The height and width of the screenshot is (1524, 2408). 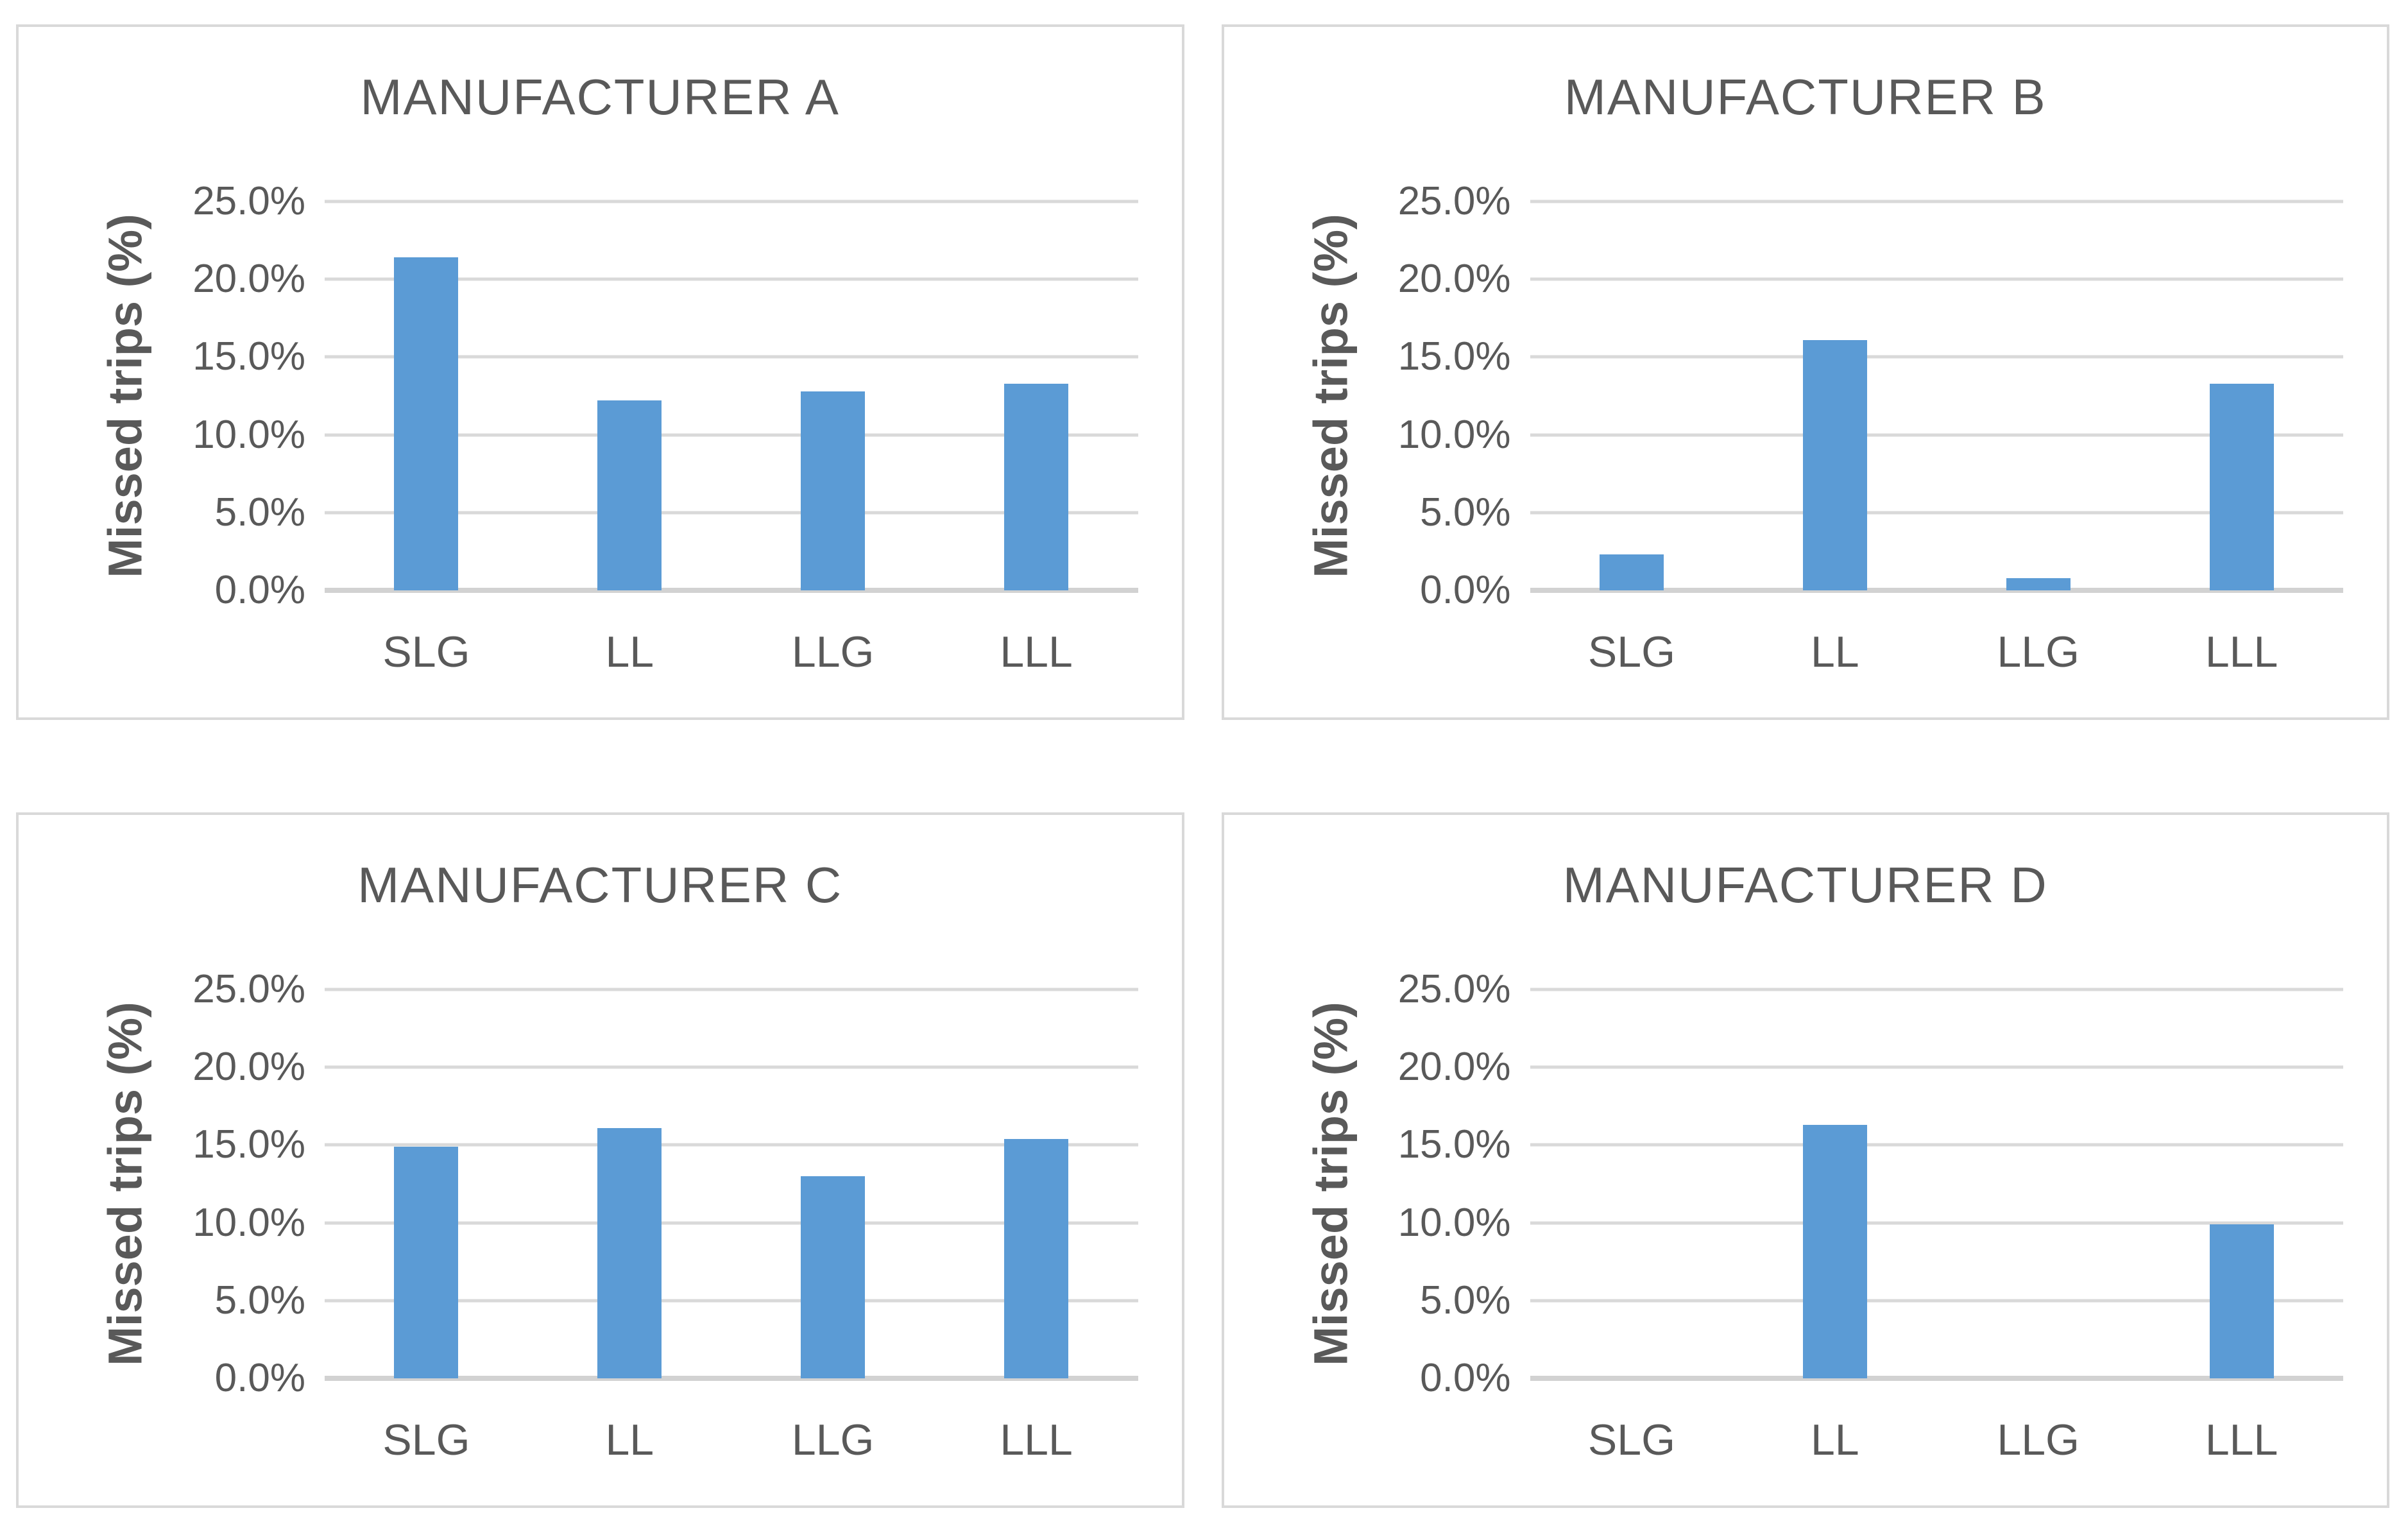 I want to click on chart-title: MANUFACTURER D, so click(x=1805, y=885).